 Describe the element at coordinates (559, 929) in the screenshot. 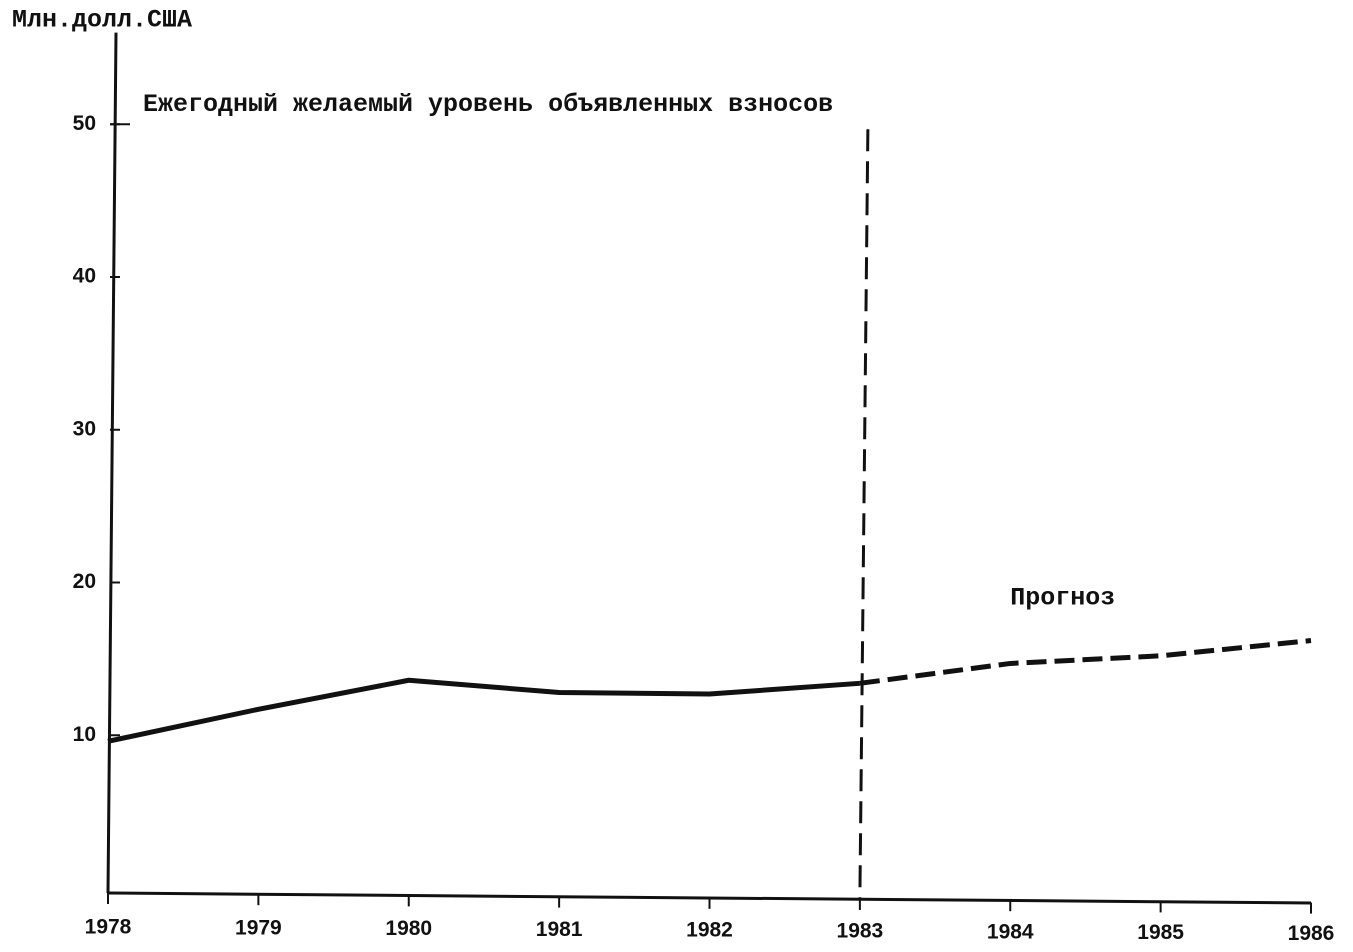

I see `x-tick-label: 1981` at that location.